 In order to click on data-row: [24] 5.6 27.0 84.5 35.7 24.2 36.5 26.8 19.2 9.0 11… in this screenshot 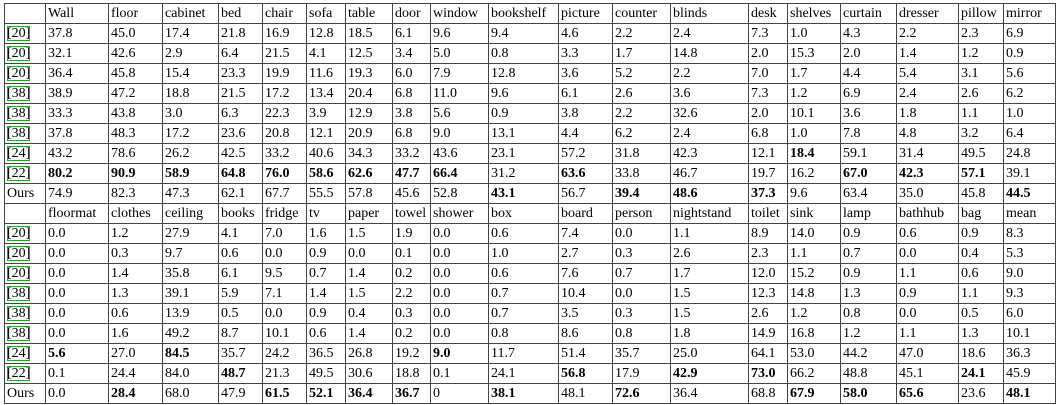, I will do `click(530, 353)`.